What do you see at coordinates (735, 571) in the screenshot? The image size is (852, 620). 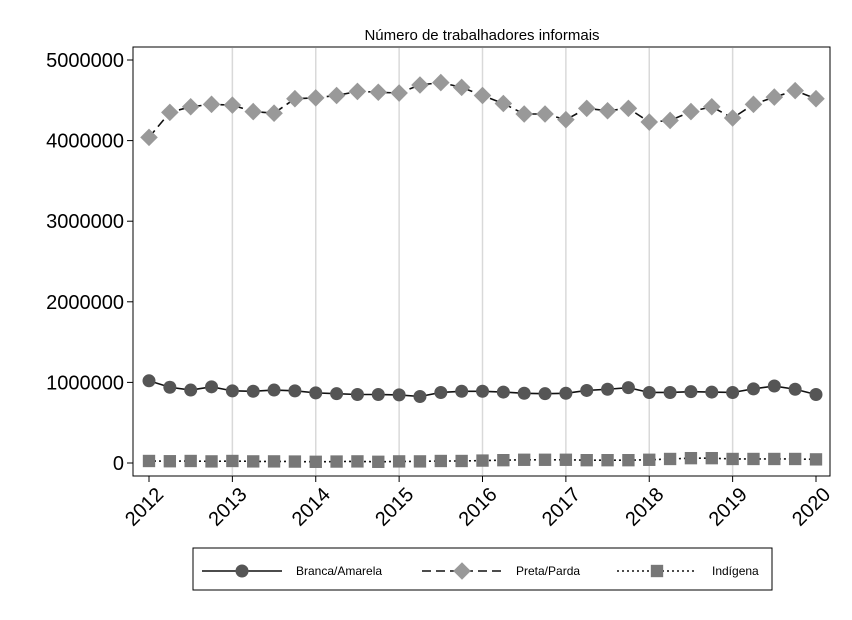 I see `legend-label: Indígena` at bounding box center [735, 571].